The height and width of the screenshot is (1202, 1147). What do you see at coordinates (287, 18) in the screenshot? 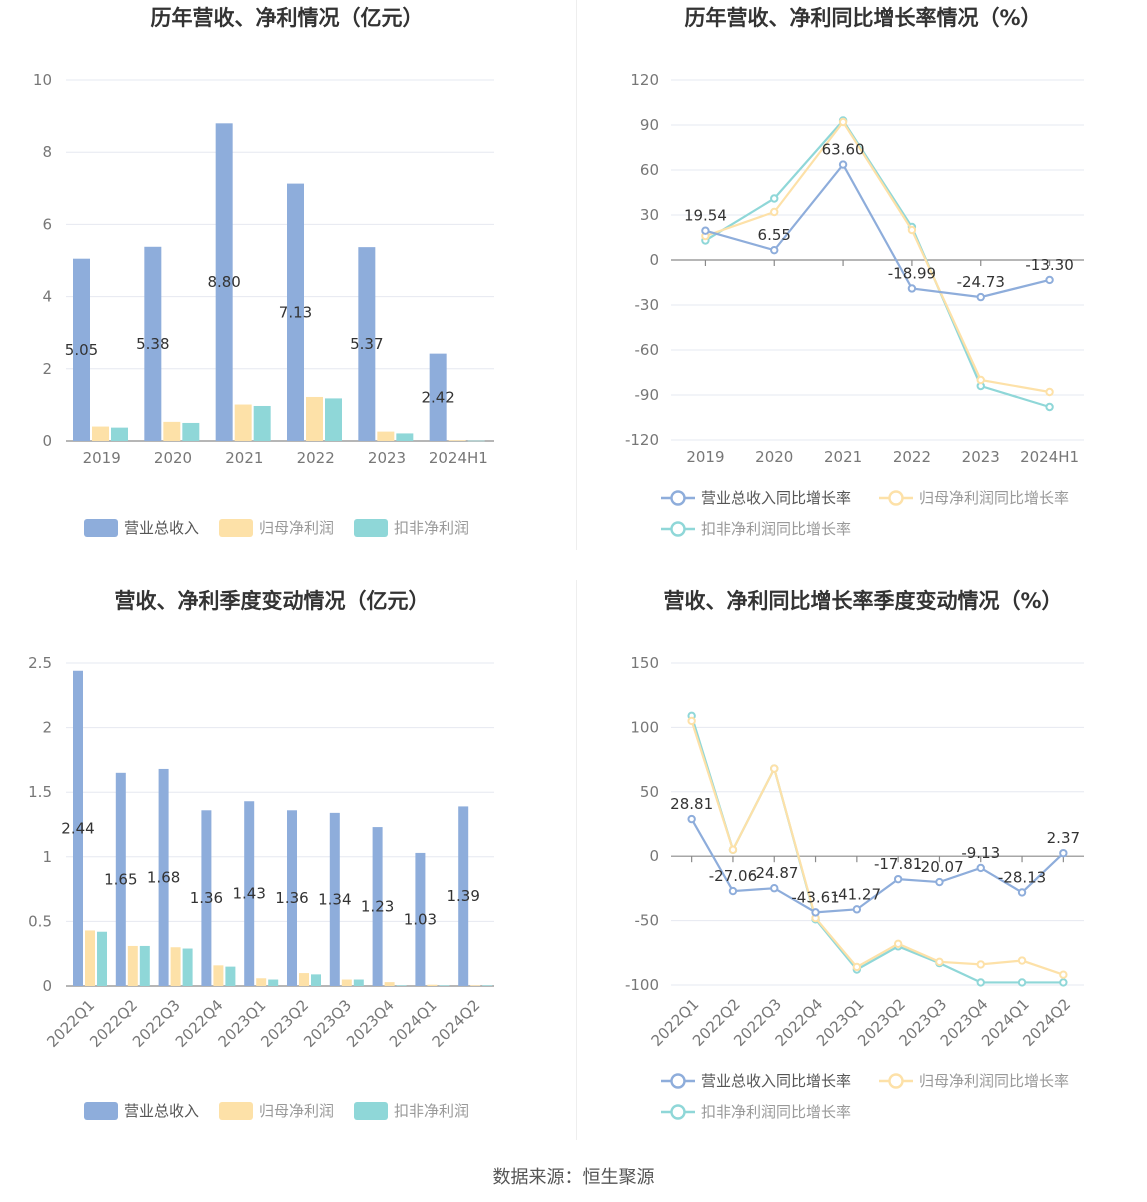
I see `chart-title: 历年营收、净利情况（亿元）` at bounding box center [287, 18].